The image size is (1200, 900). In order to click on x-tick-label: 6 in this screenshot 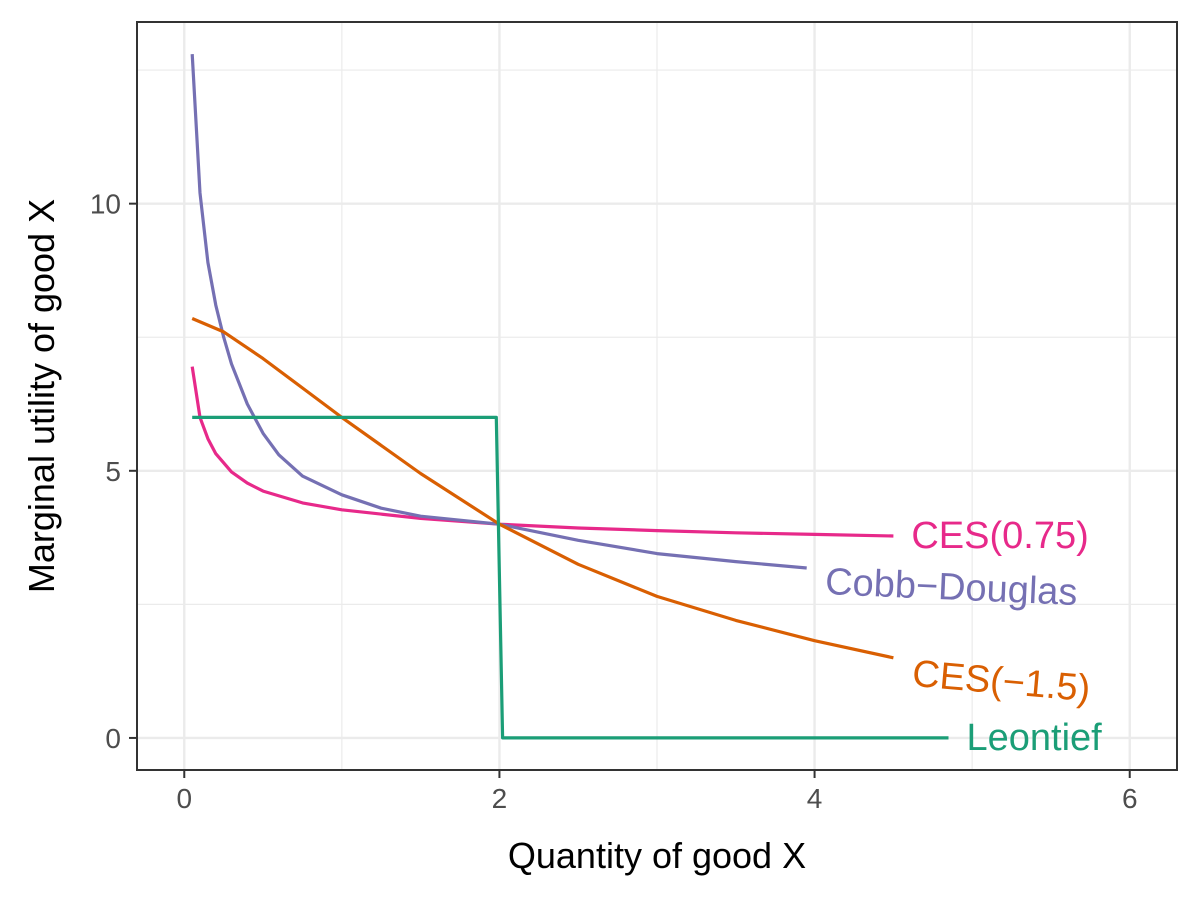, I will do `click(1130, 798)`.